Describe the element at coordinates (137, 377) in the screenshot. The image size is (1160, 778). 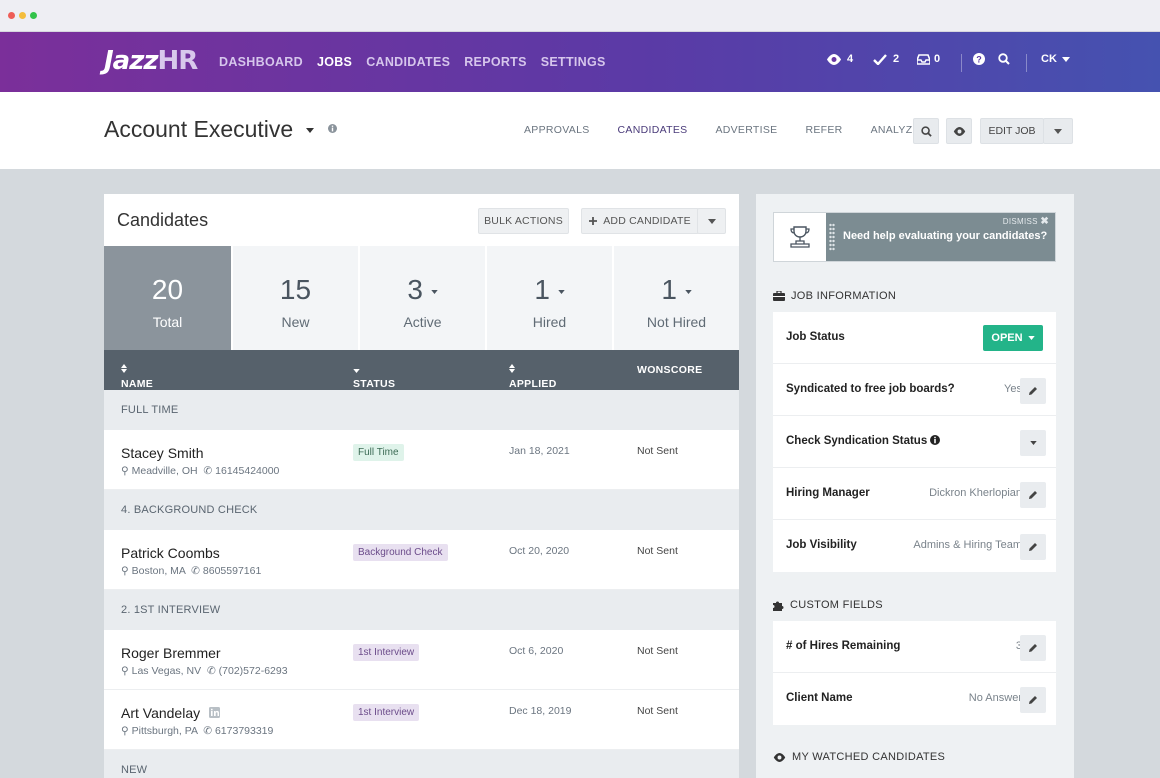
I see `column-name-header: NAME` at that location.